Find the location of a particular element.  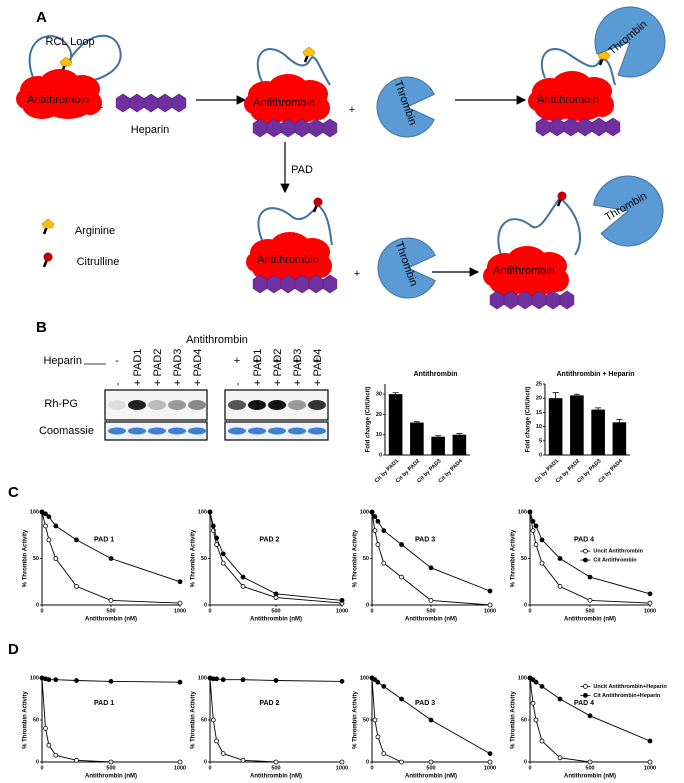

label: Antithrombin is located at coordinates (568, 100).